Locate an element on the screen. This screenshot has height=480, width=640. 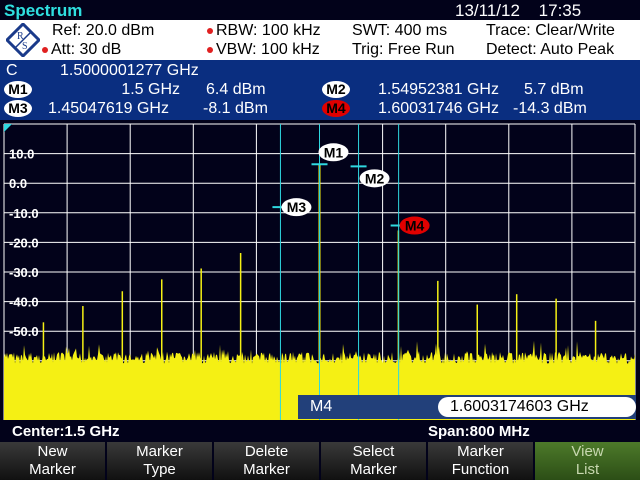
ref-level: Ref: 20.0 dBm is located at coordinates (103, 30).